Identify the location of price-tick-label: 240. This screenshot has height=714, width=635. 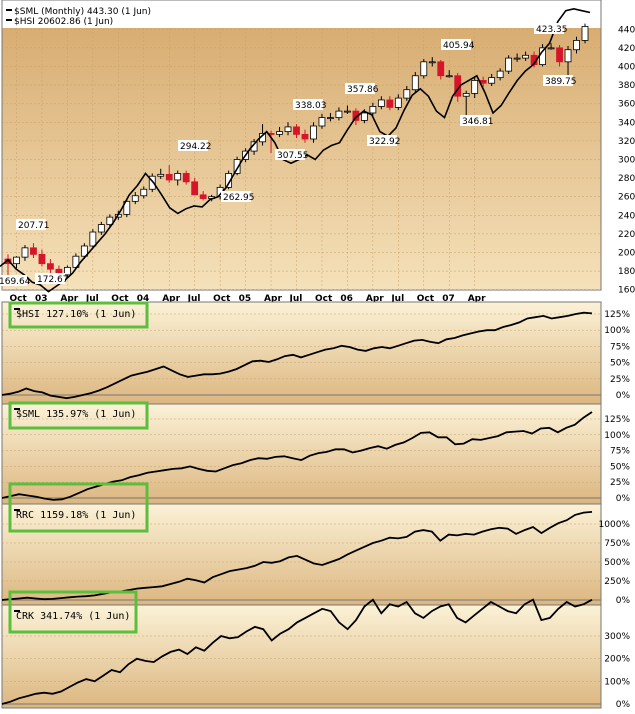
(626, 216).